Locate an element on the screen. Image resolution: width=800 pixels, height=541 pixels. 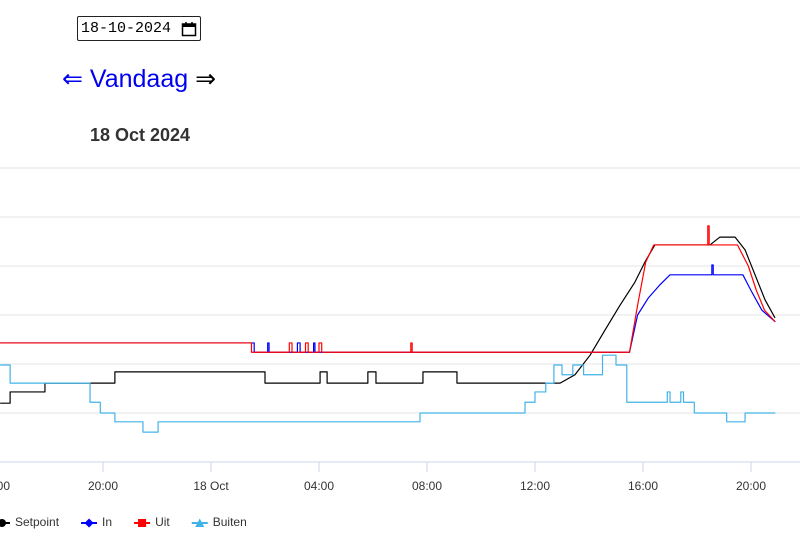
legend-label: Uit is located at coordinates (162, 522).